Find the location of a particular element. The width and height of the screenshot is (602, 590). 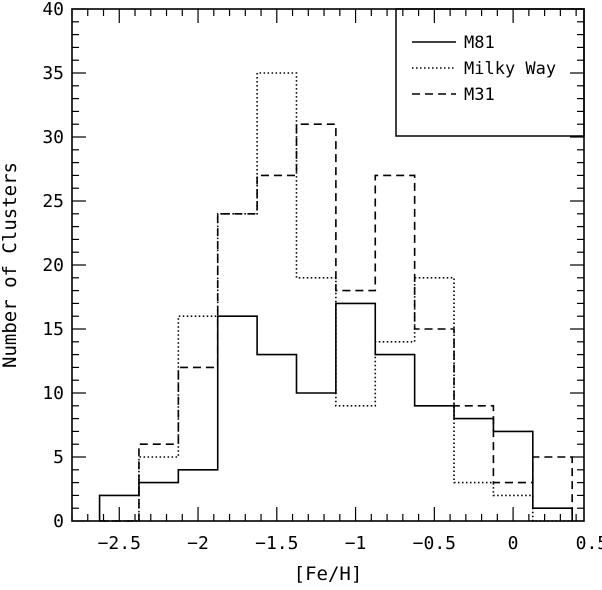

y-tick-label: 15 is located at coordinates (53, 329).